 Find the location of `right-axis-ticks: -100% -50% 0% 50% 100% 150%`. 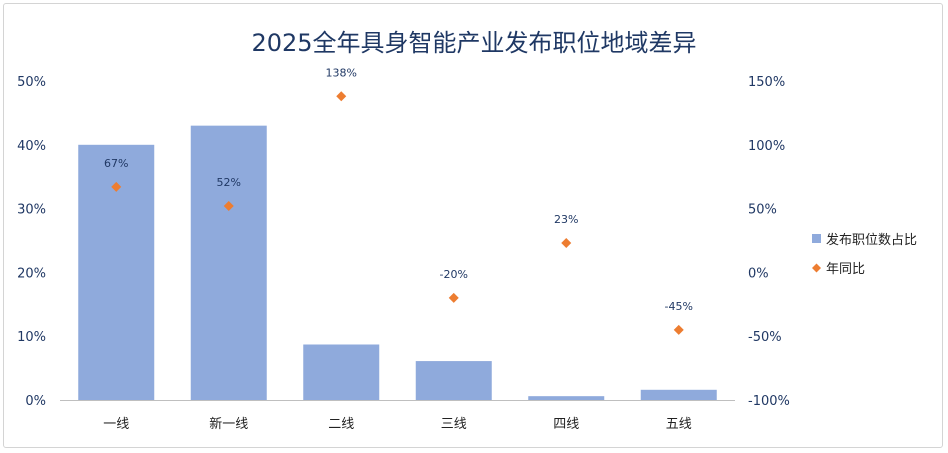

right-axis-ticks: -100% -50% 0% 50% 100% 150% is located at coordinates (769, 242).